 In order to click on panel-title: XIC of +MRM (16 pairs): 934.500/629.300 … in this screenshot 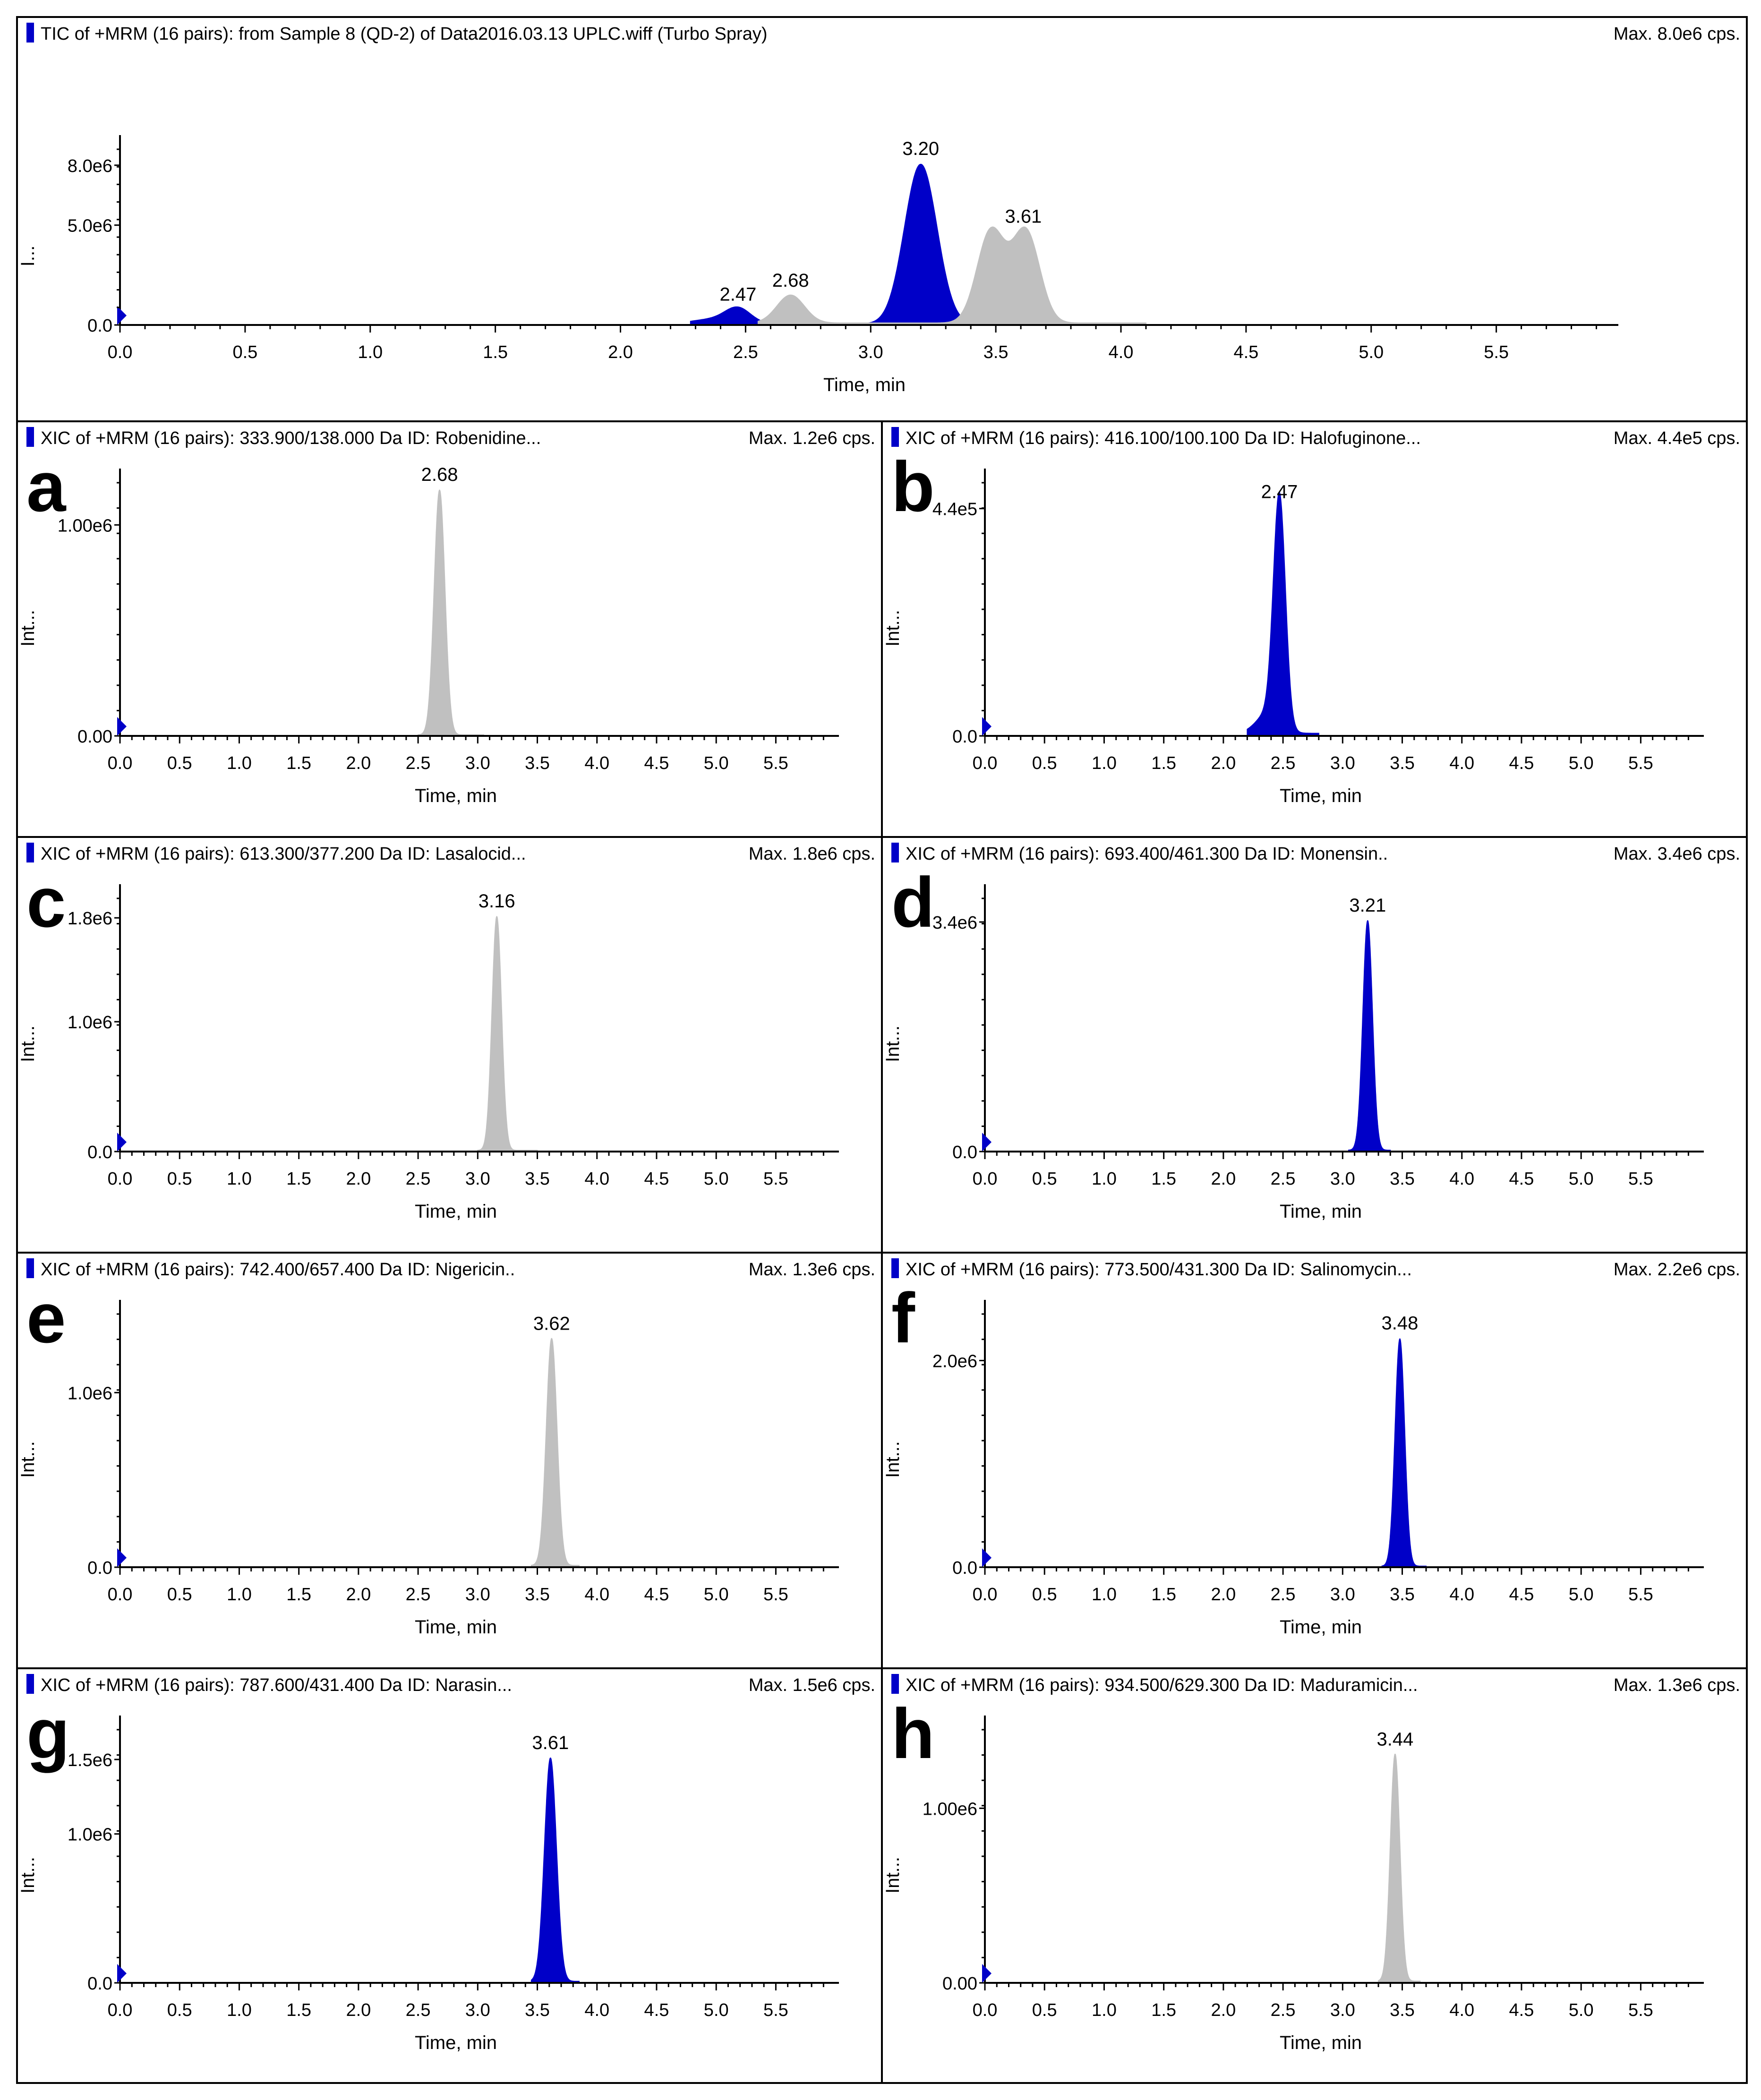, I will do `click(1162, 1685)`.